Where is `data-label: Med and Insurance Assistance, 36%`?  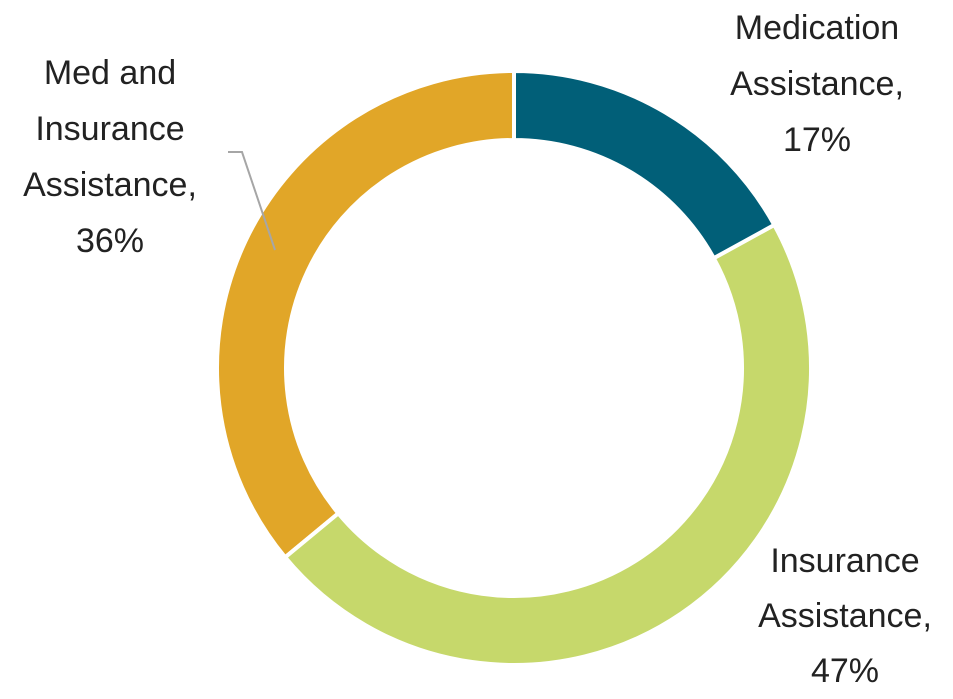 data-label: Med and Insurance Assistance, 36% is located at coordinates (110, 157).